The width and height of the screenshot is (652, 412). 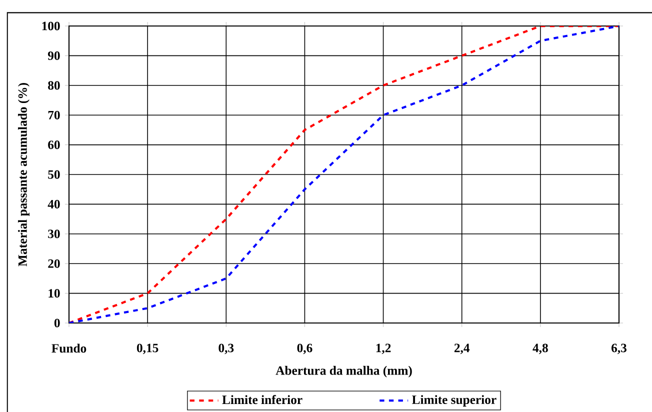 I want to click on x-tick-label: 6,3, so click(x=619, y=349).